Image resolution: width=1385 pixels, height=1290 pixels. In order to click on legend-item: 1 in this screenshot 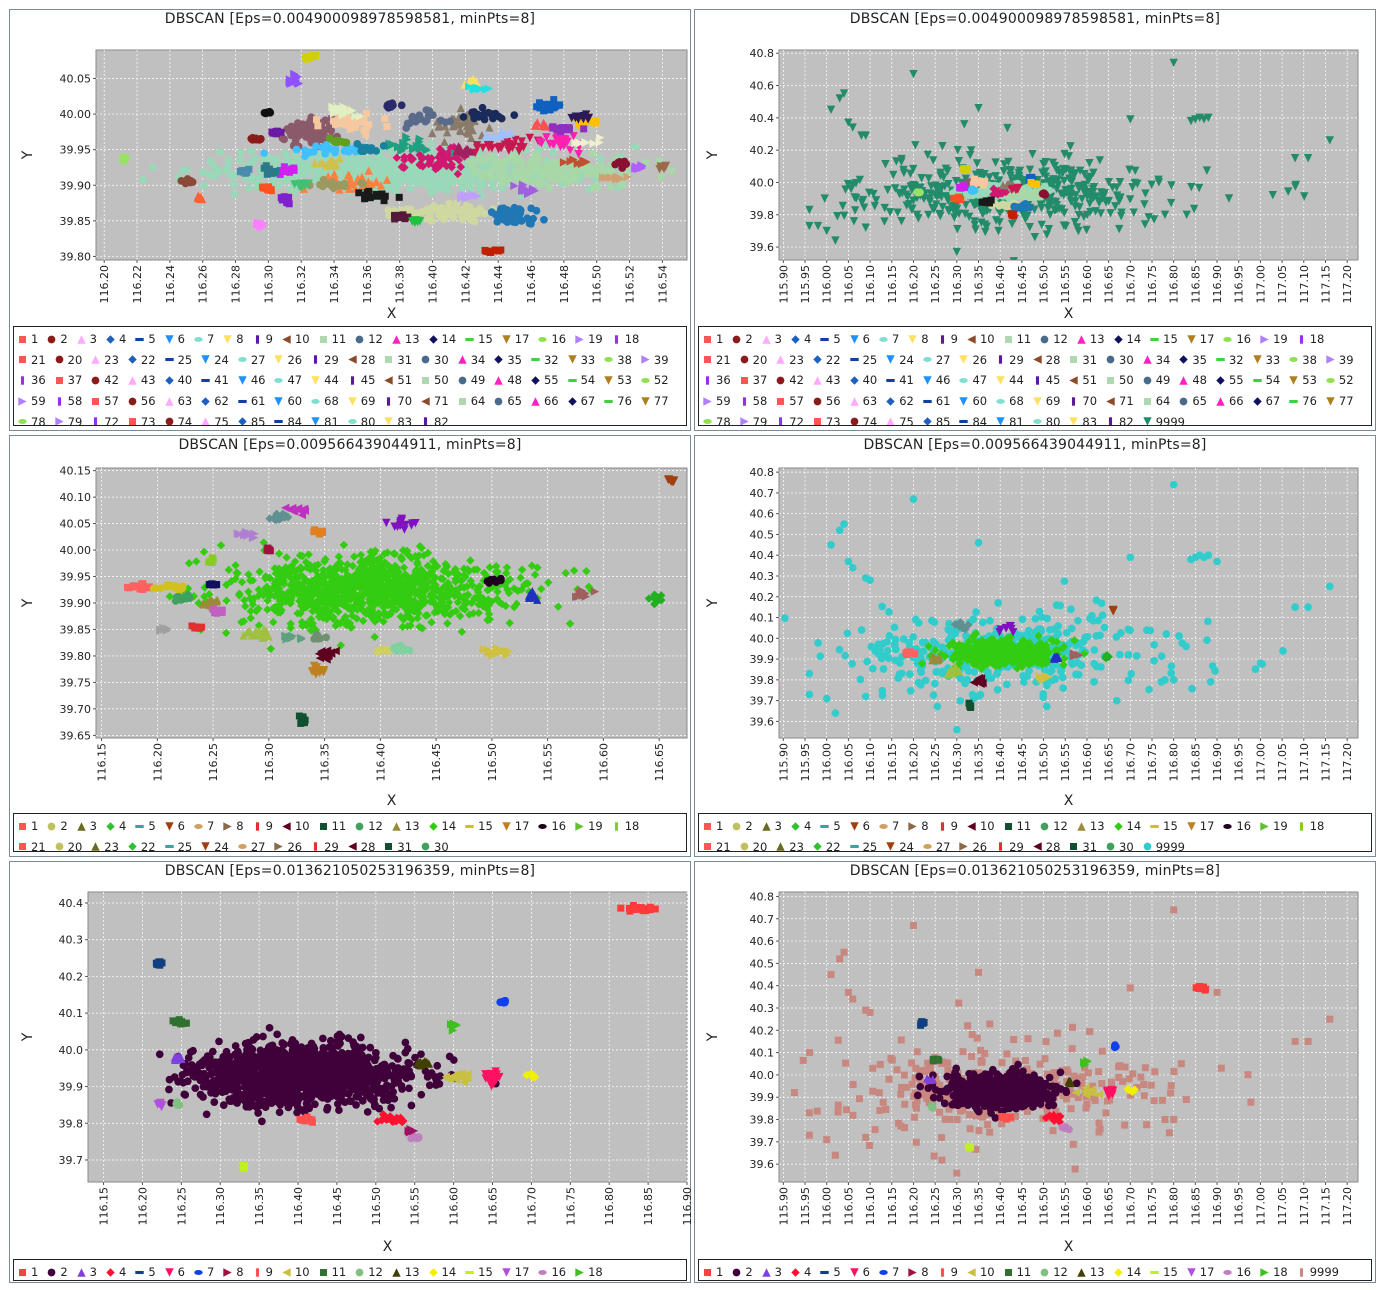, I will do `click(28, 826)`.